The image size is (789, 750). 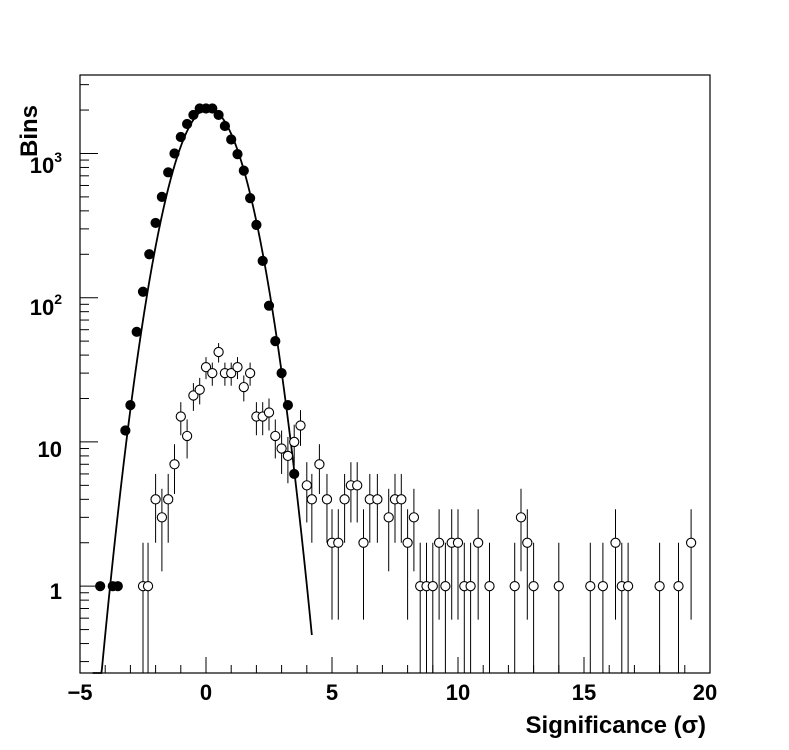 What do you see at coordinates (29, 131) in the screenshot?
I see `y-axis-title: Bins` at bounding box center [29, 131].